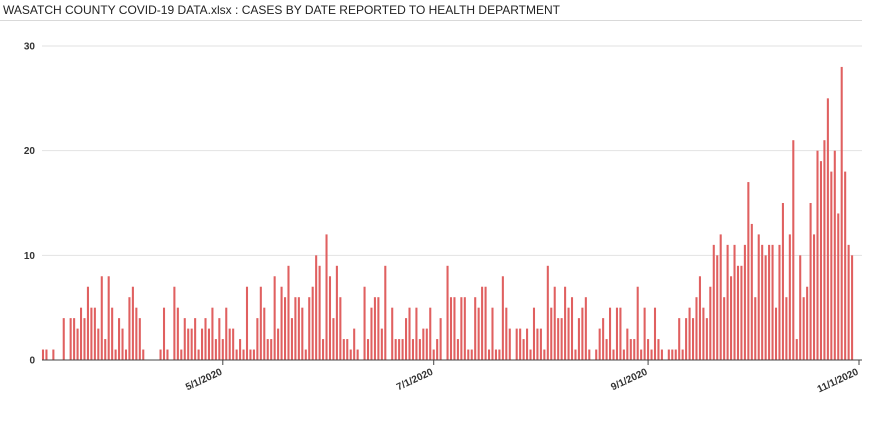  Describe the element at coordinates (30, 47) in the screenshot. I see `y-tick-label: 30` at that location.